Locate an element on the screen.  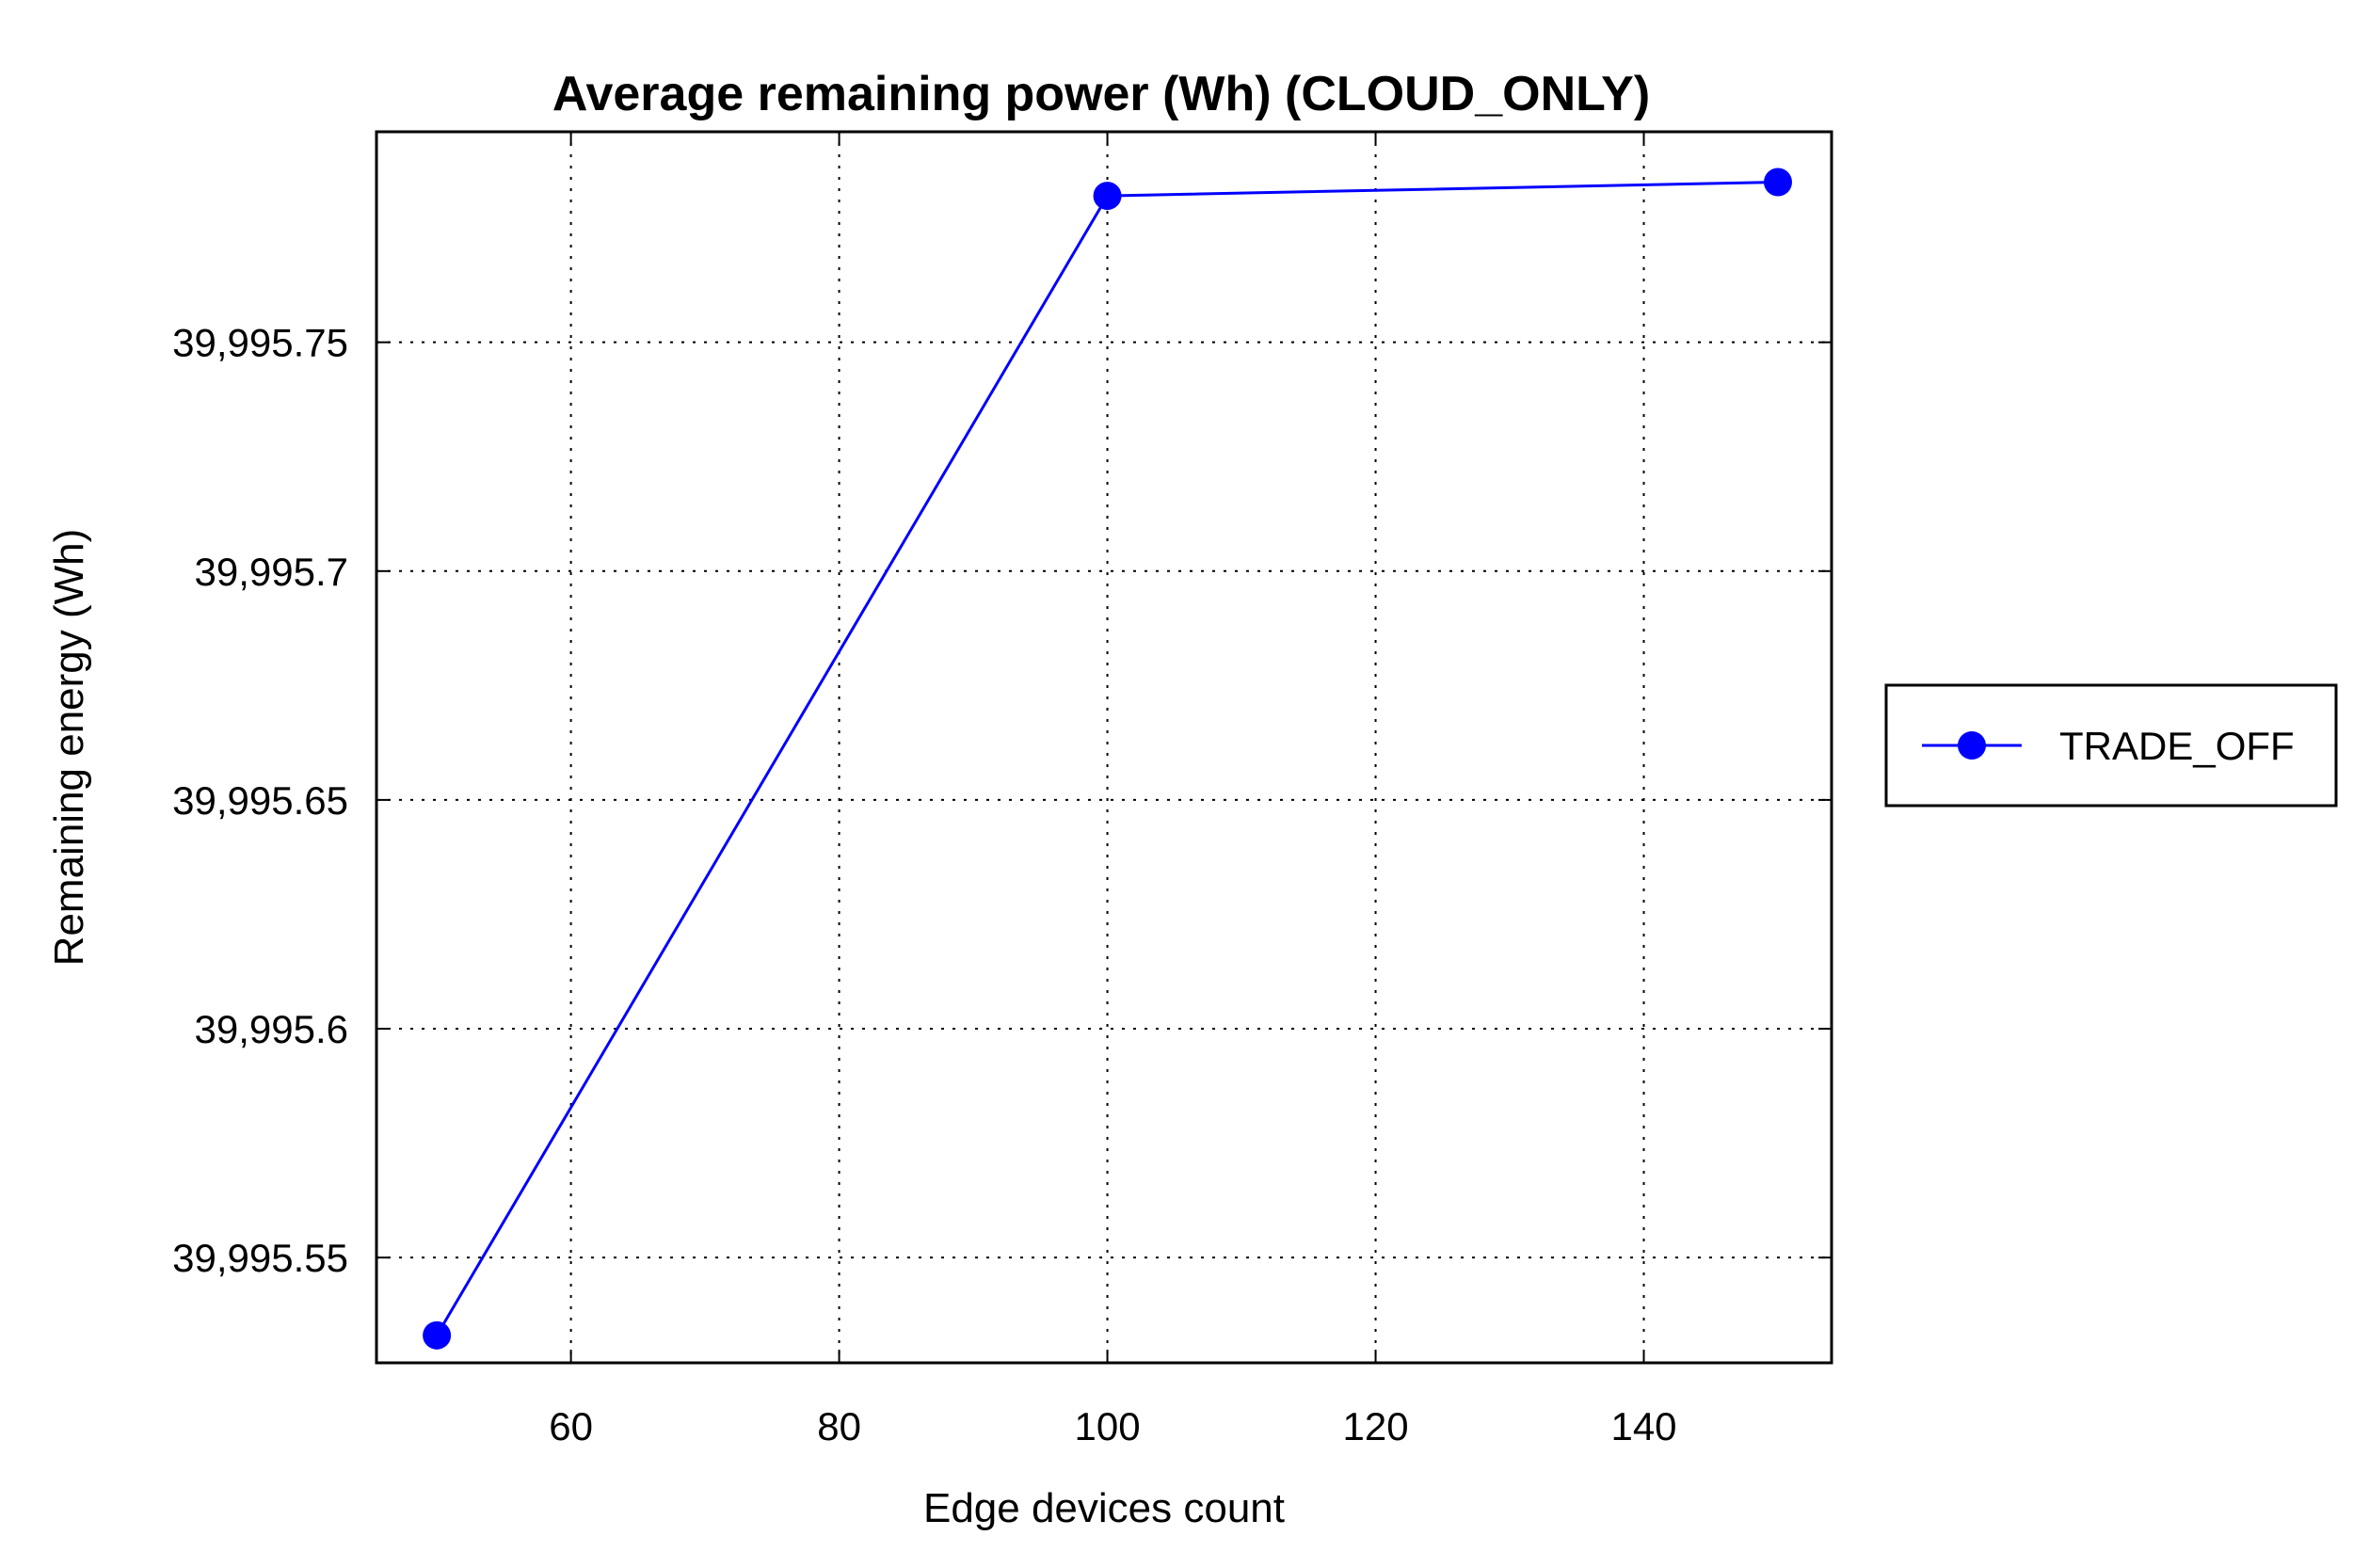
x-tick-labels: 60 80 100 120 140 is located at coordinates (1113, 1426).